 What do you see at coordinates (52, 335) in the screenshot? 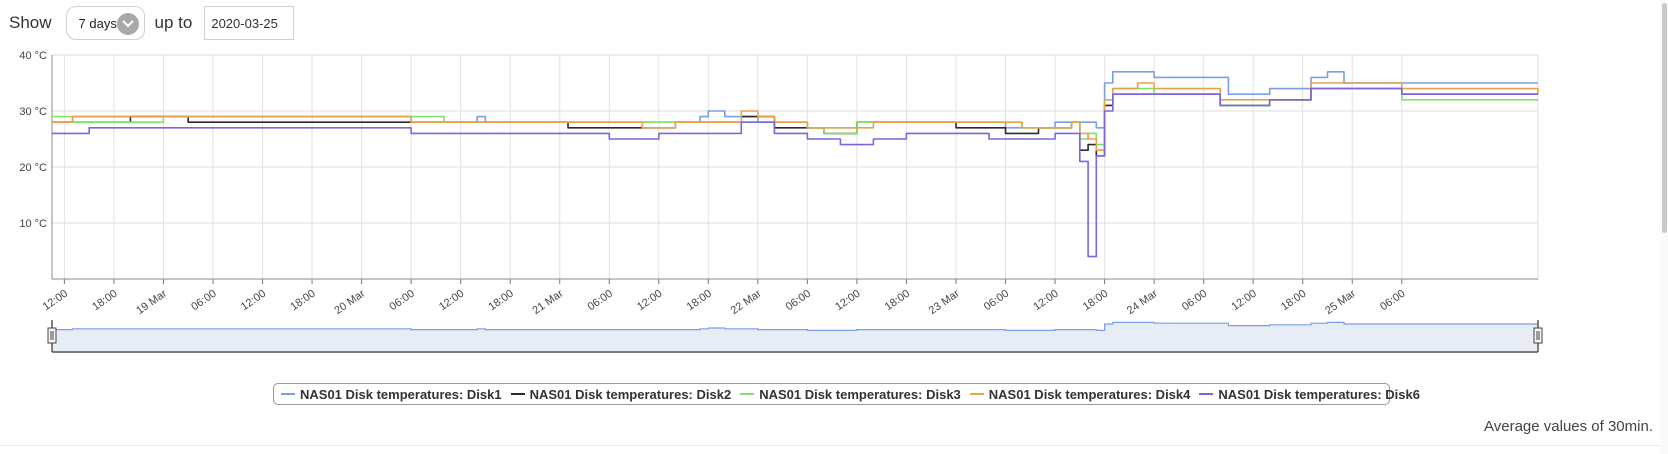
I see `navigator-left-handle` at bounding box center [52, 335].